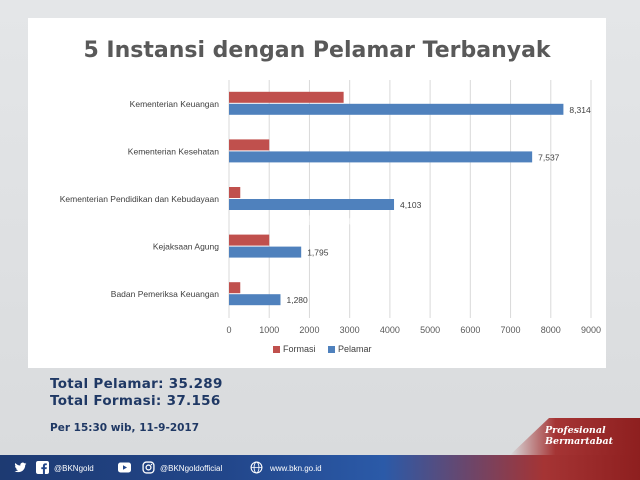 Image resolution: width=640 pixels, height=480 pixels. What do you see at coordinates (165, 294) in the screenshot?
I see `category-label: Badan Pemeriksa Keuangan` at bounding box center [165, 294].